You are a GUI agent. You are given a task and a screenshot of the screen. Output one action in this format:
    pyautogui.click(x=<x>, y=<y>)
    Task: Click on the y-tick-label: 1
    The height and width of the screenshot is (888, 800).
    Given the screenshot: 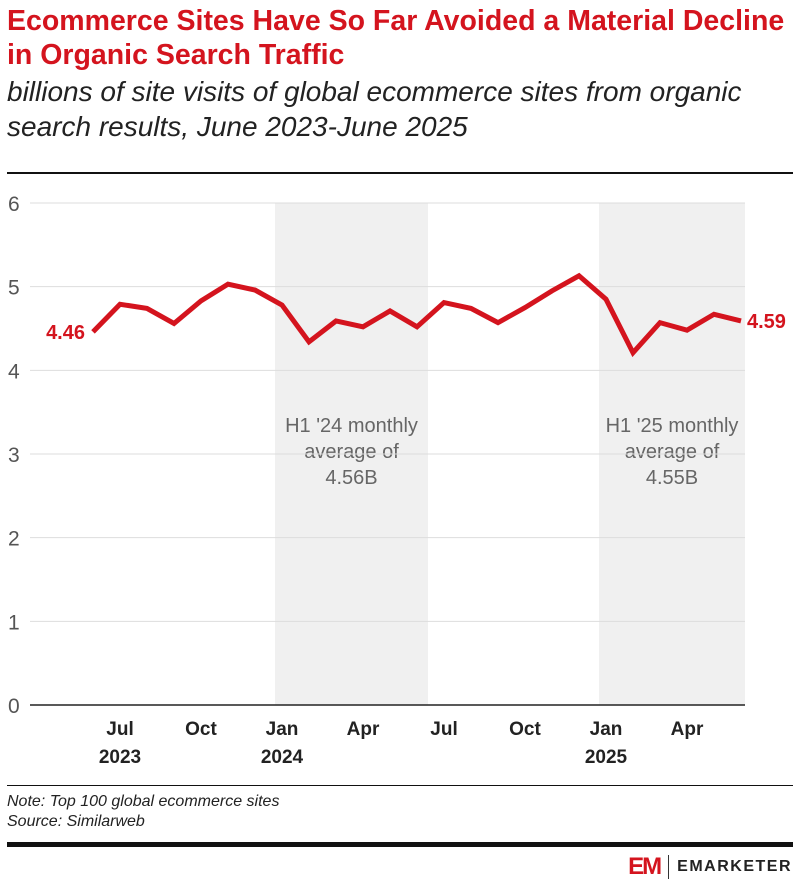 What is the action you would take?
    pyautogui.click(x=14, y=622)
    